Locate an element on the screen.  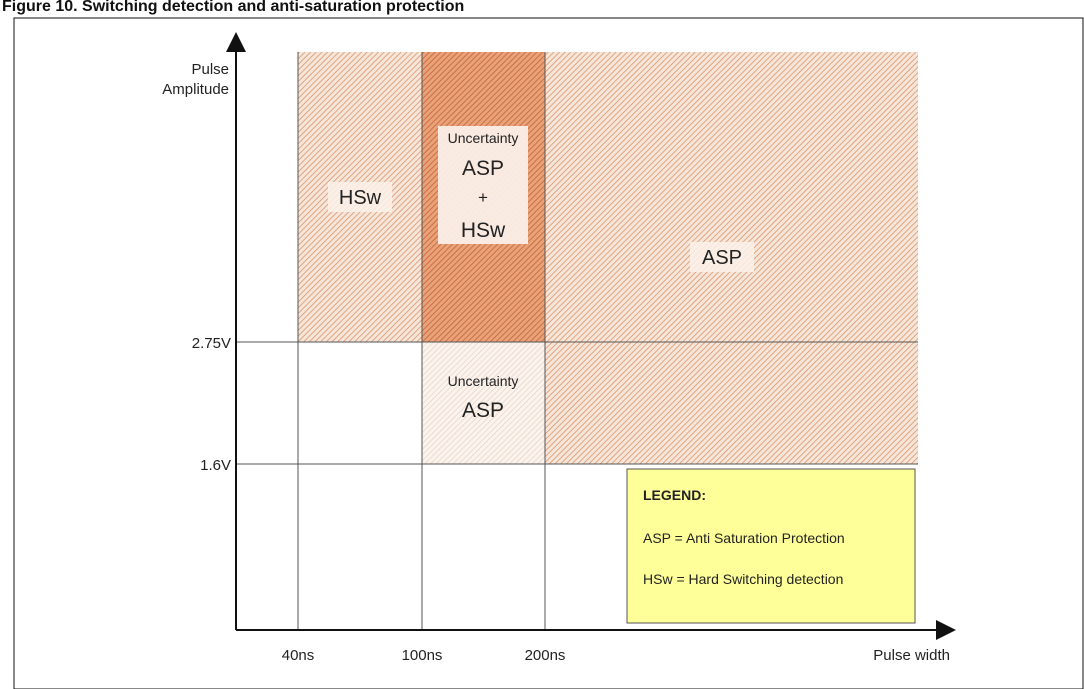
x-tick-label-100ns: 100ns is located at coordinates (422, 655).